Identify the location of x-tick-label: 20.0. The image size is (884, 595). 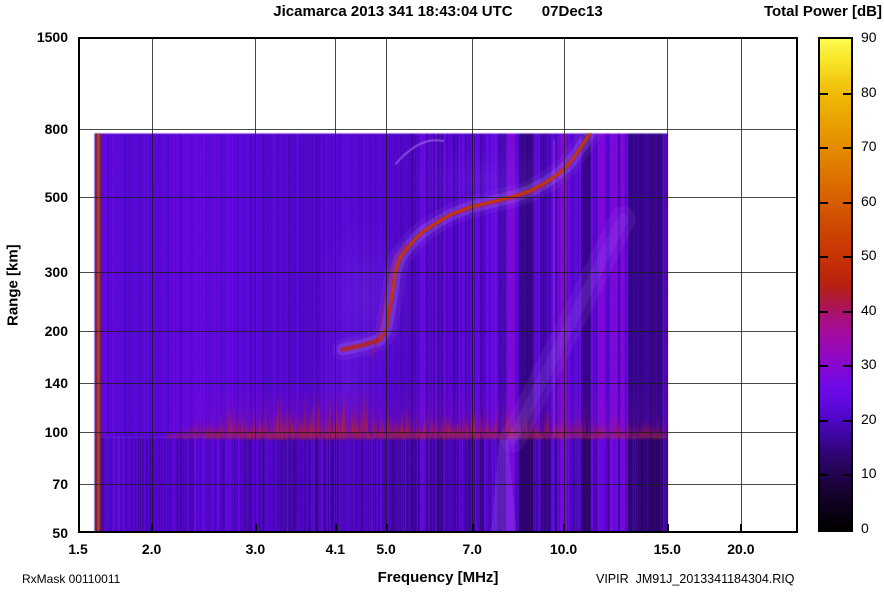
(741, 549).